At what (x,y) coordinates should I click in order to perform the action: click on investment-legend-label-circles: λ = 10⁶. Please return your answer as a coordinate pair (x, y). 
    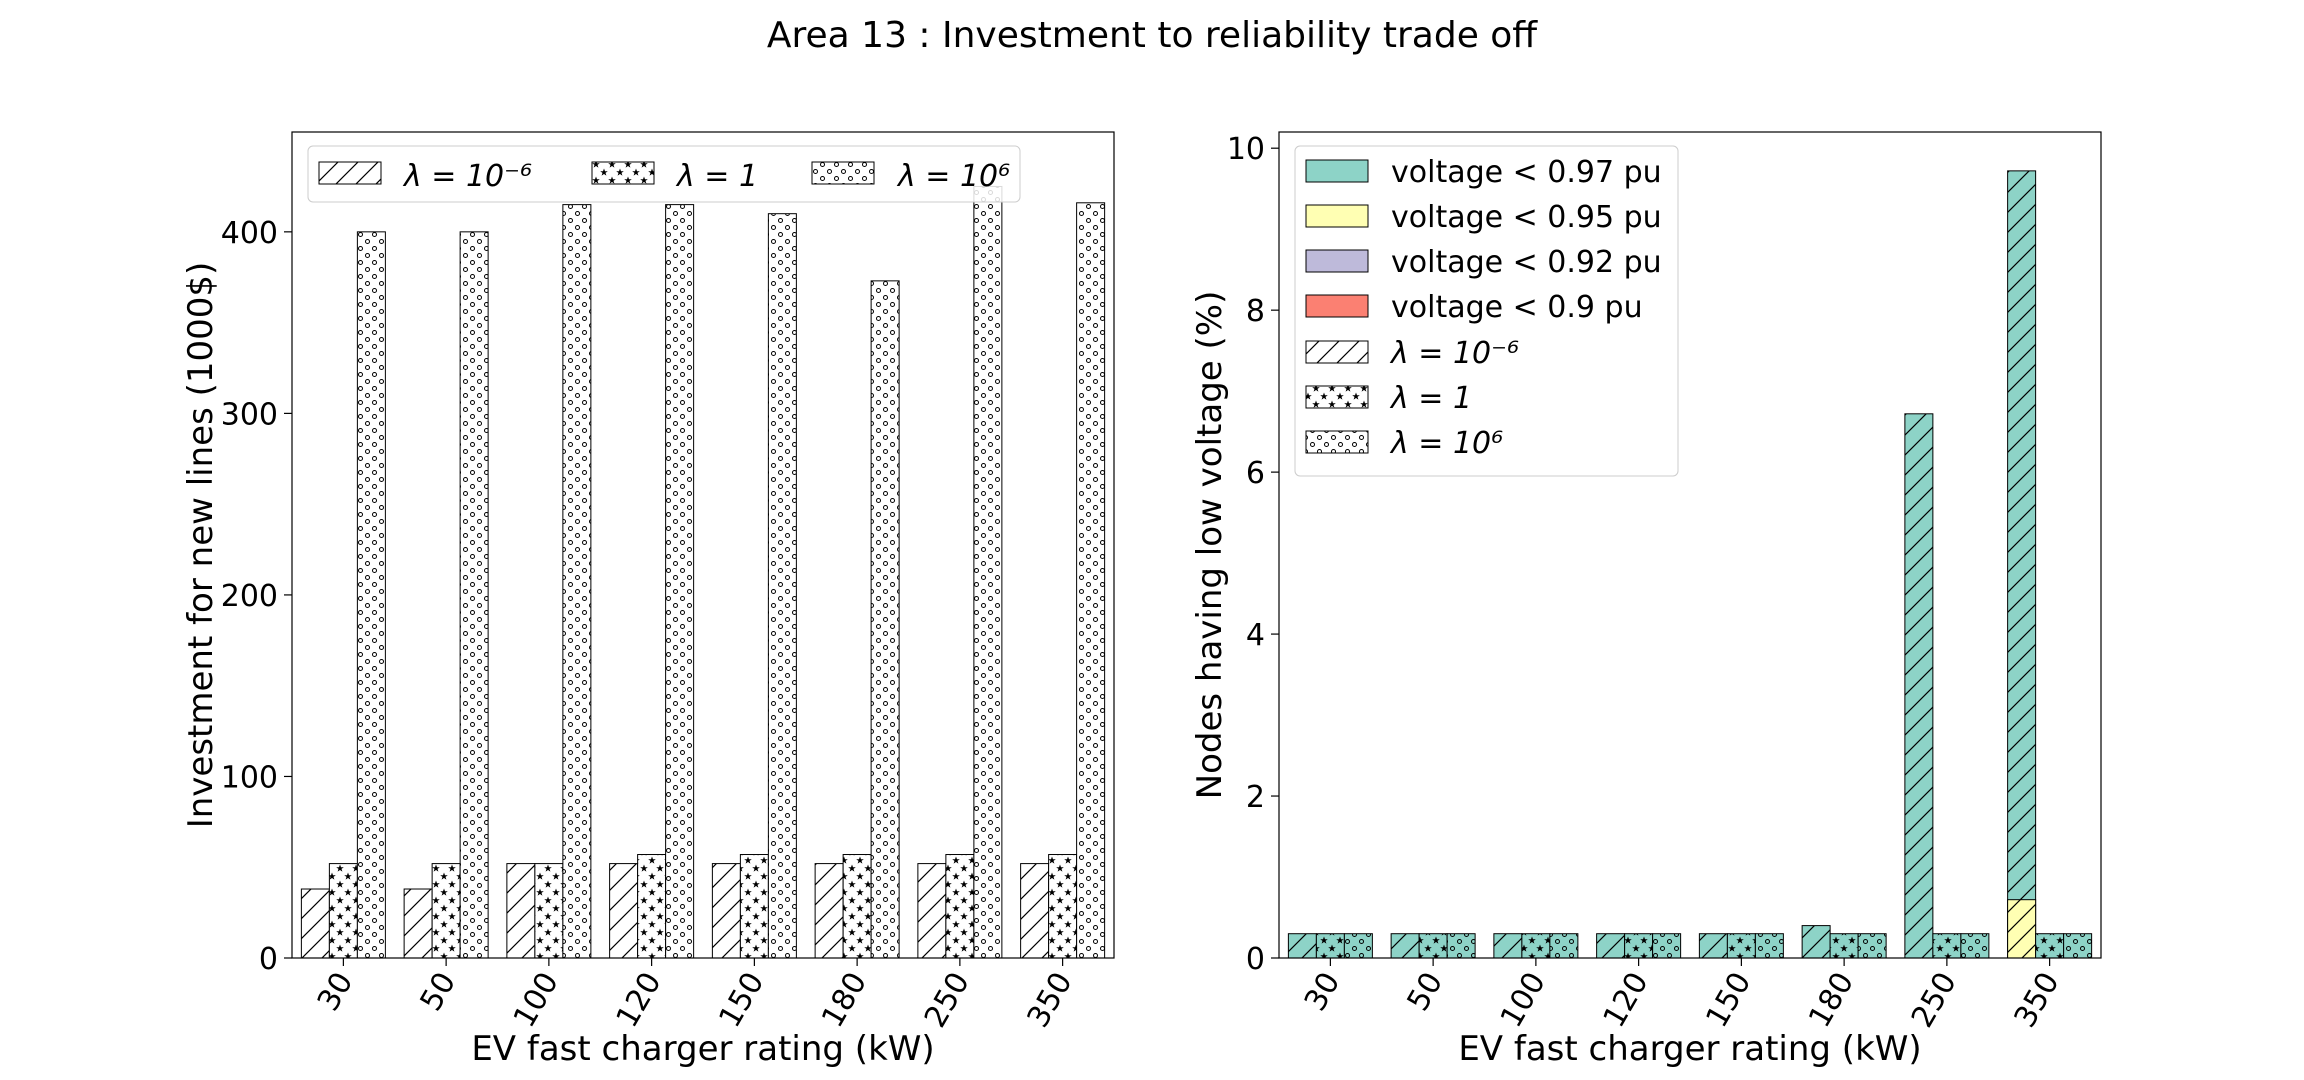
    Looking at the image, I should click on (953, 176).